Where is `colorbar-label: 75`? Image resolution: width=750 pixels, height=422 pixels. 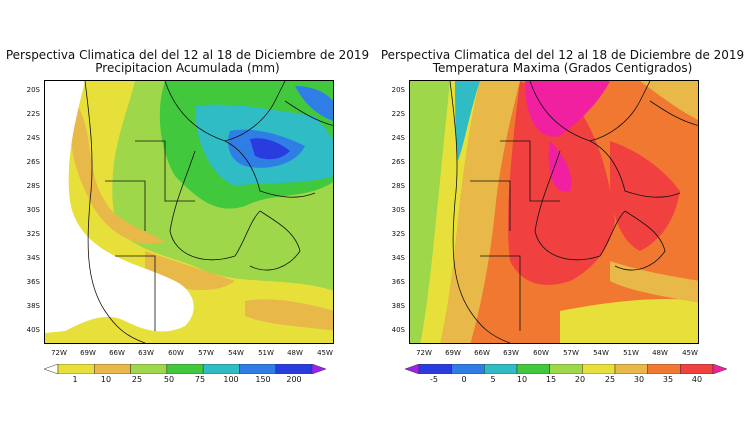
colorbar-label: 75 is located at coordinates (200, 379).